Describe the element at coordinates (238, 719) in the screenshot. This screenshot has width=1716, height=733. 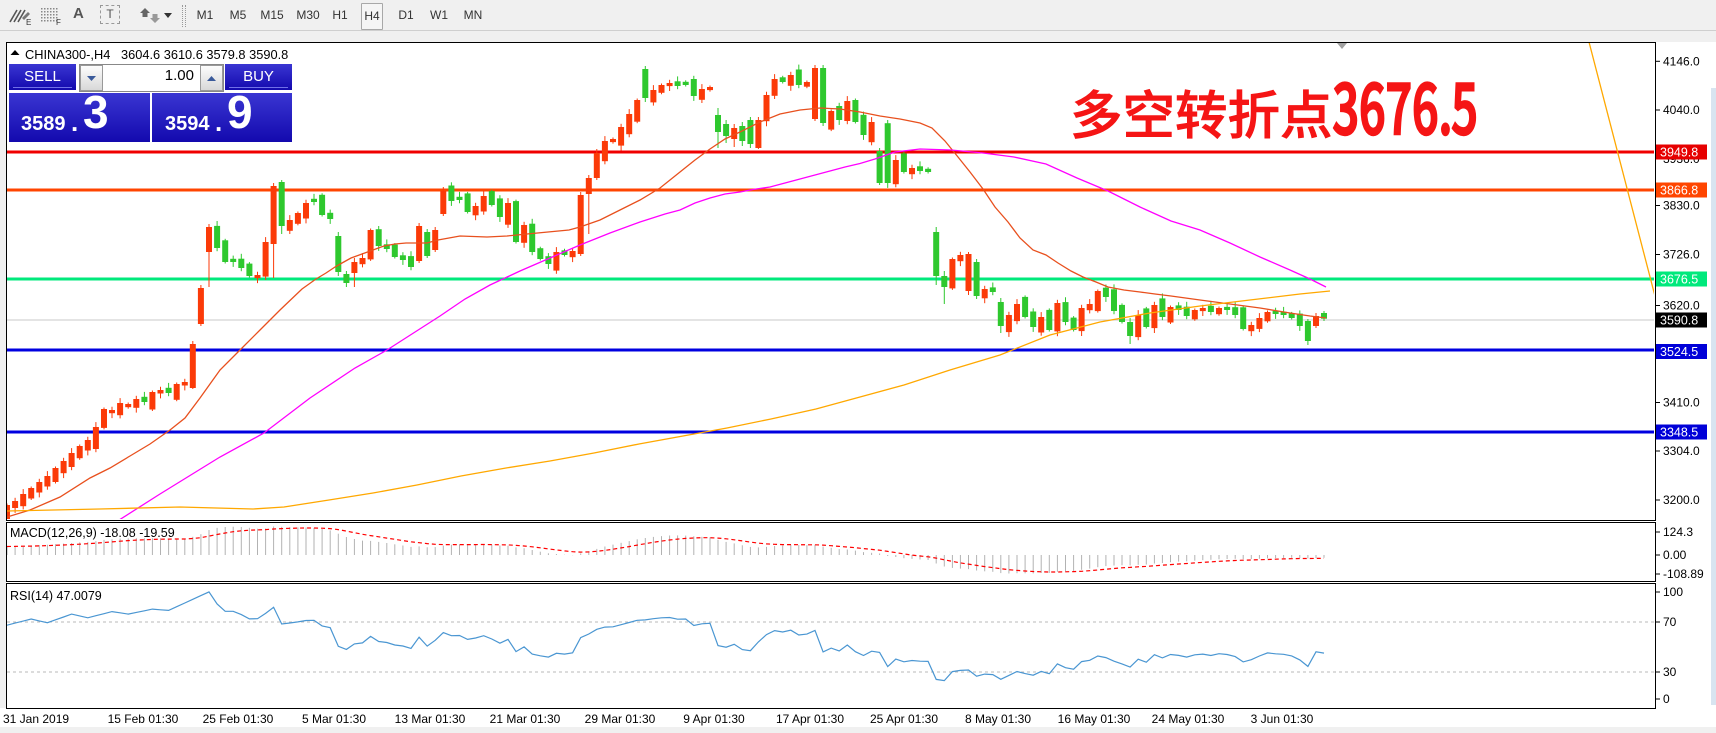
I see `svg-text: 25 Feb 01:30` at that location.